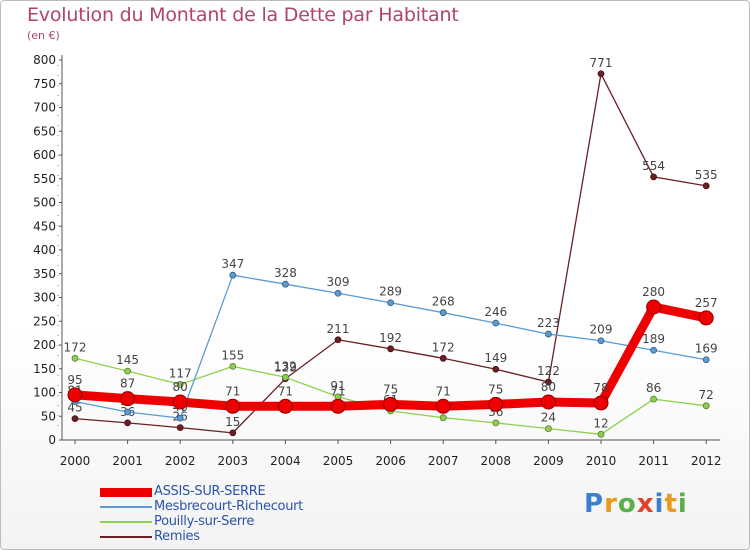 This screenshot has height=550, width=750. What do you see at coordinates (265, 507) in the screenshot?
I see `legend-item-mesbrecourt-richecourt: Mesbrecourt-Richecourt` at bounding box center [265, 507].